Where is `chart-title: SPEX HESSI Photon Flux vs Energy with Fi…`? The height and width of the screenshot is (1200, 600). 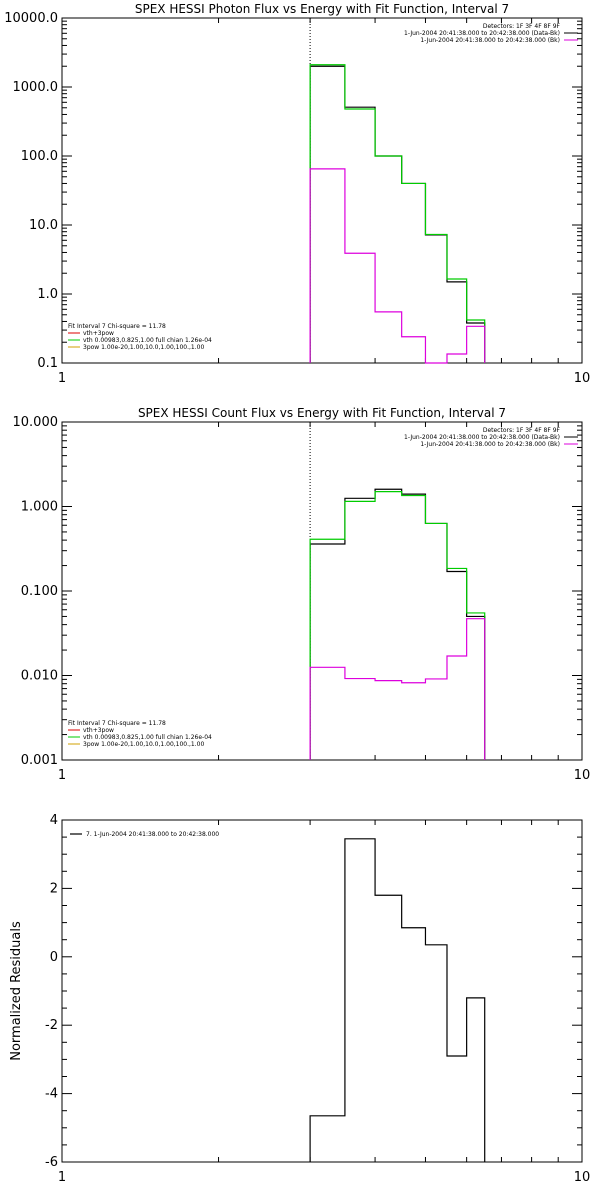 chart-title: SPEX HESSI Photon Flux vs Energy with Fi… is located at coordinates (322, 9).